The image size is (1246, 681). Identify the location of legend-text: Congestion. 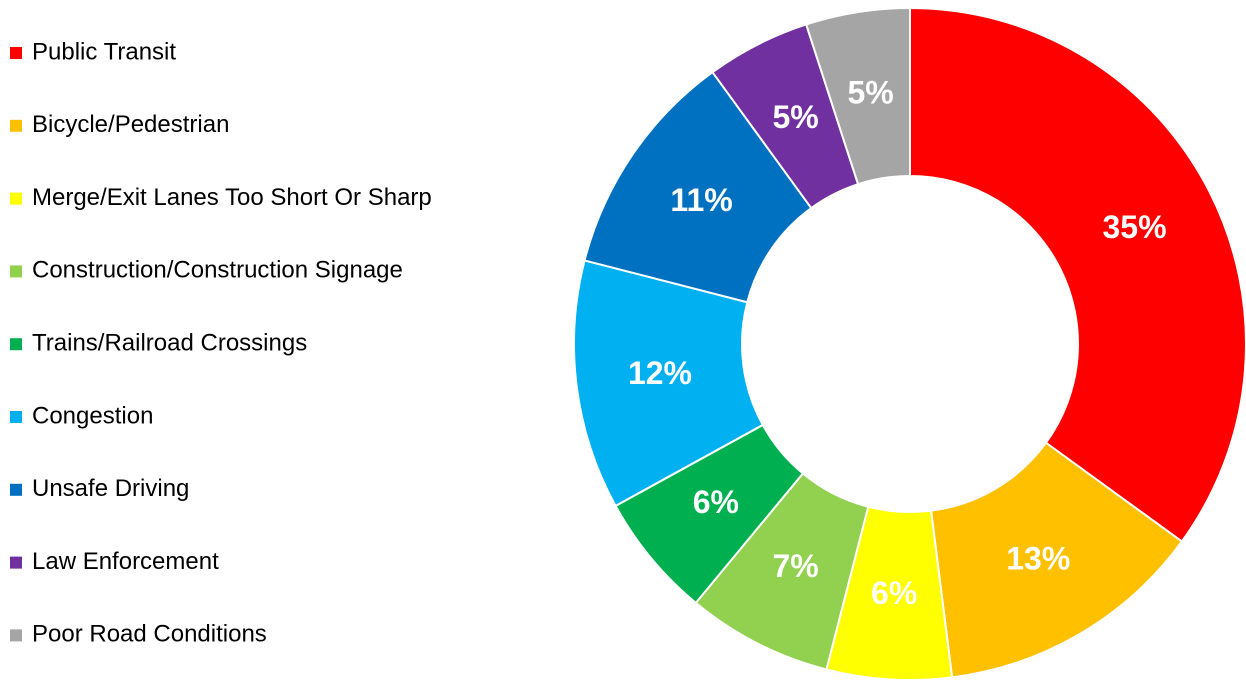
(92, 415).